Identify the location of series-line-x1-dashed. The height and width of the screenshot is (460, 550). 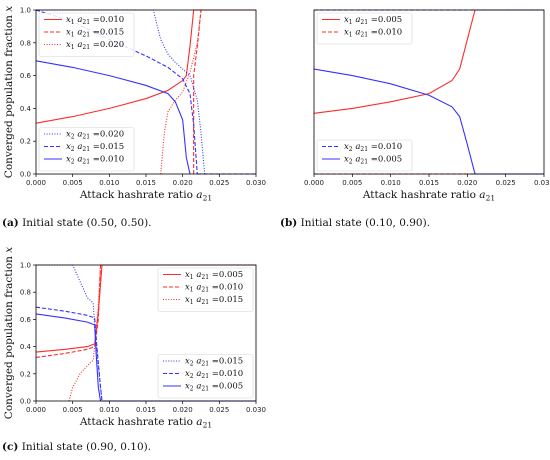
(224, 91).